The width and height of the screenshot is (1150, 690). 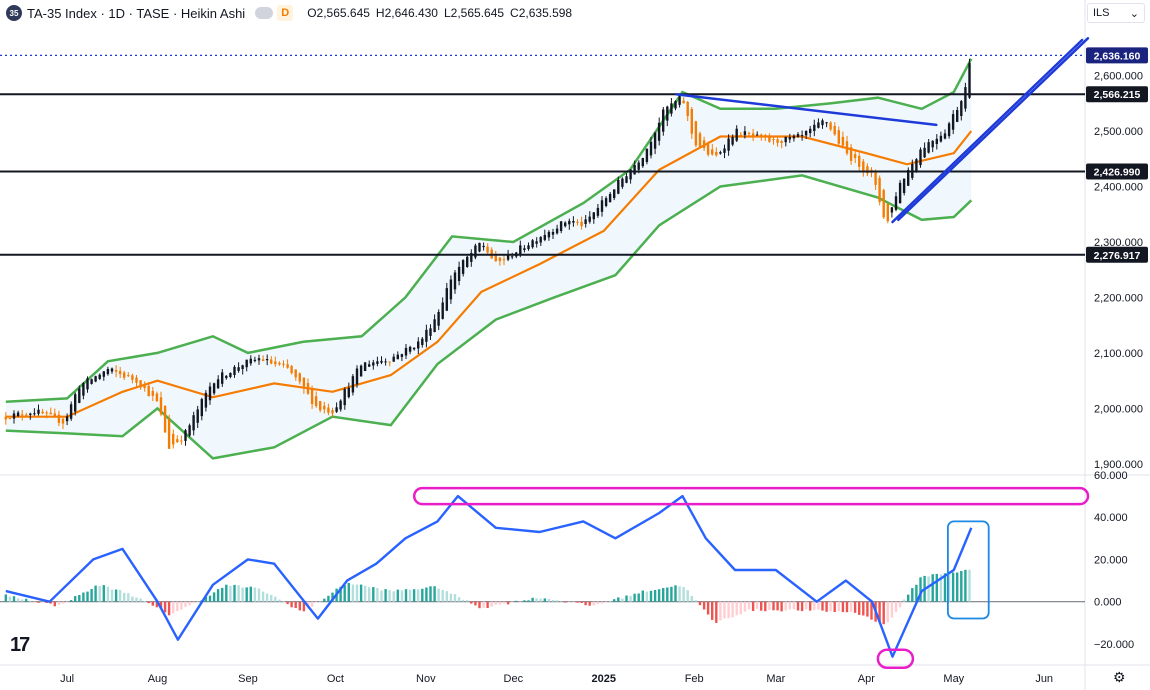 What do you see at coordinates (1108, 603) in the screenshot?
I see `oscillator-axis-label: 0.000` at bounding box center [1108, 603].